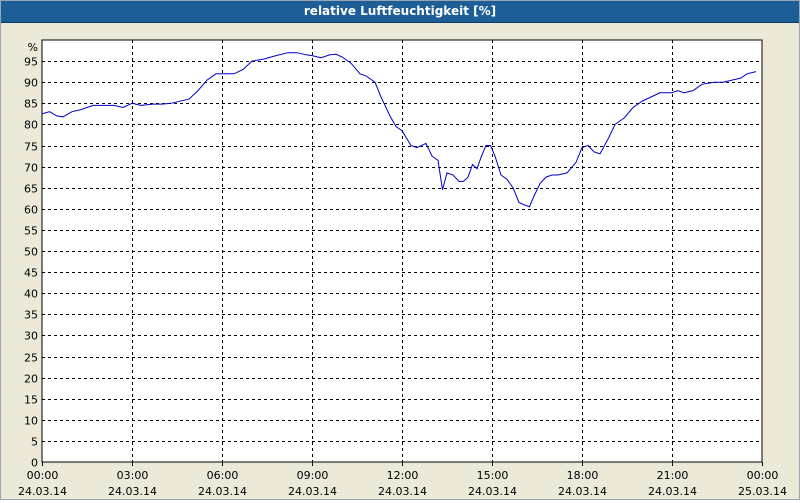  Describe the element at coordinates (31, 147) in the screenshot. I see `y-tick-label: 75` at that location.